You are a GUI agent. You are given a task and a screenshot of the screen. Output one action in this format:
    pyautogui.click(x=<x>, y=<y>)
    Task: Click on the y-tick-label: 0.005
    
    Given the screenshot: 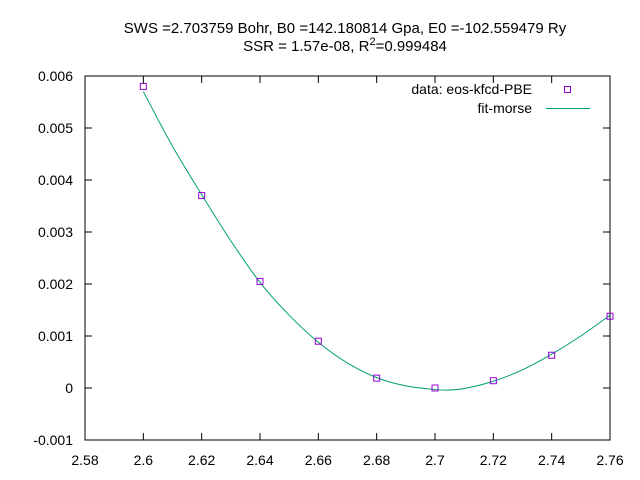 What is the action you would take?
    pyautogui.click(x=55, y=128)
    